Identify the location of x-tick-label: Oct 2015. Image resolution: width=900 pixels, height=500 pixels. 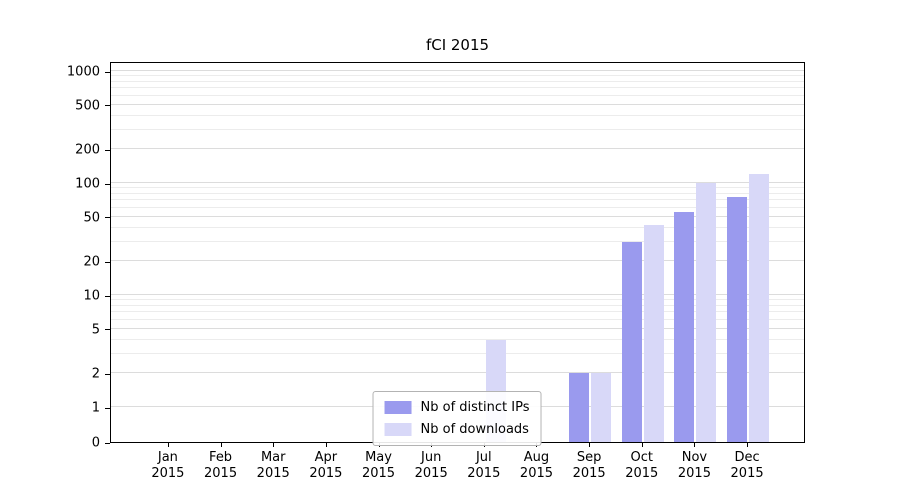
(642, 465).